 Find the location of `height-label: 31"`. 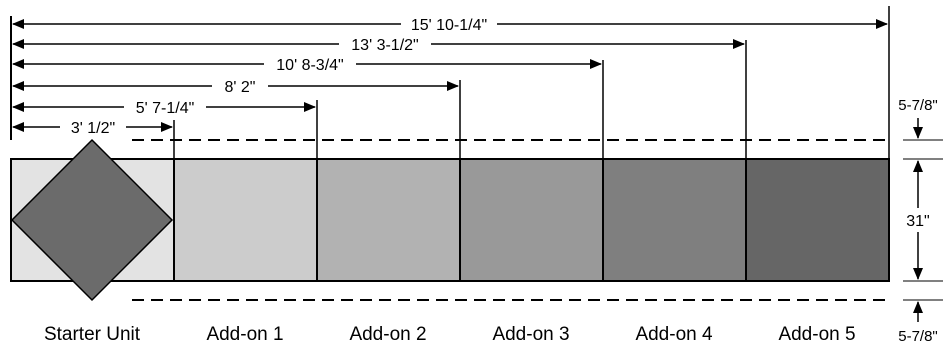

height-label: 31" is located at coordinates (917, 221).